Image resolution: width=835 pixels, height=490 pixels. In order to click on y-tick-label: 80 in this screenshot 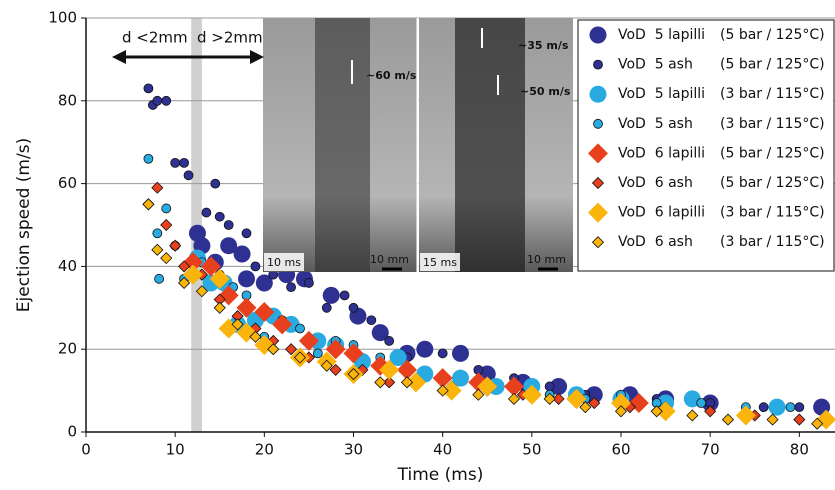, I will do `click(67, 100)`.